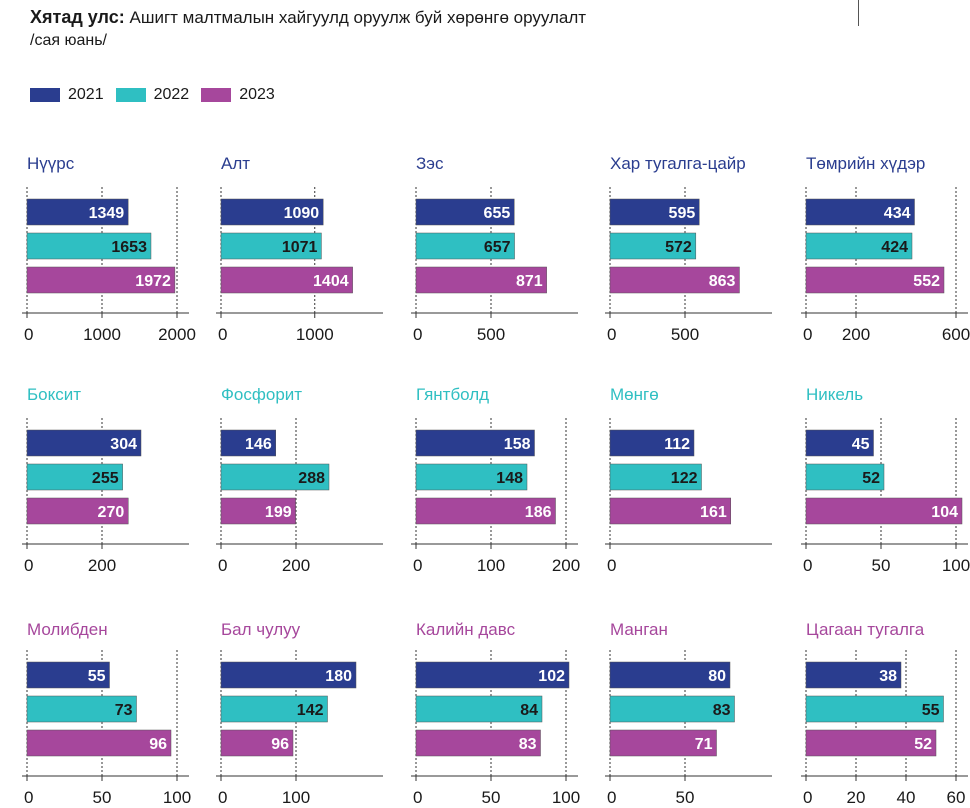 The height and width of the screenshot is (808, 970). Describe the element at coordinates (124, 710) in the screenshot. I see `bar-value-label: 73` at that location.